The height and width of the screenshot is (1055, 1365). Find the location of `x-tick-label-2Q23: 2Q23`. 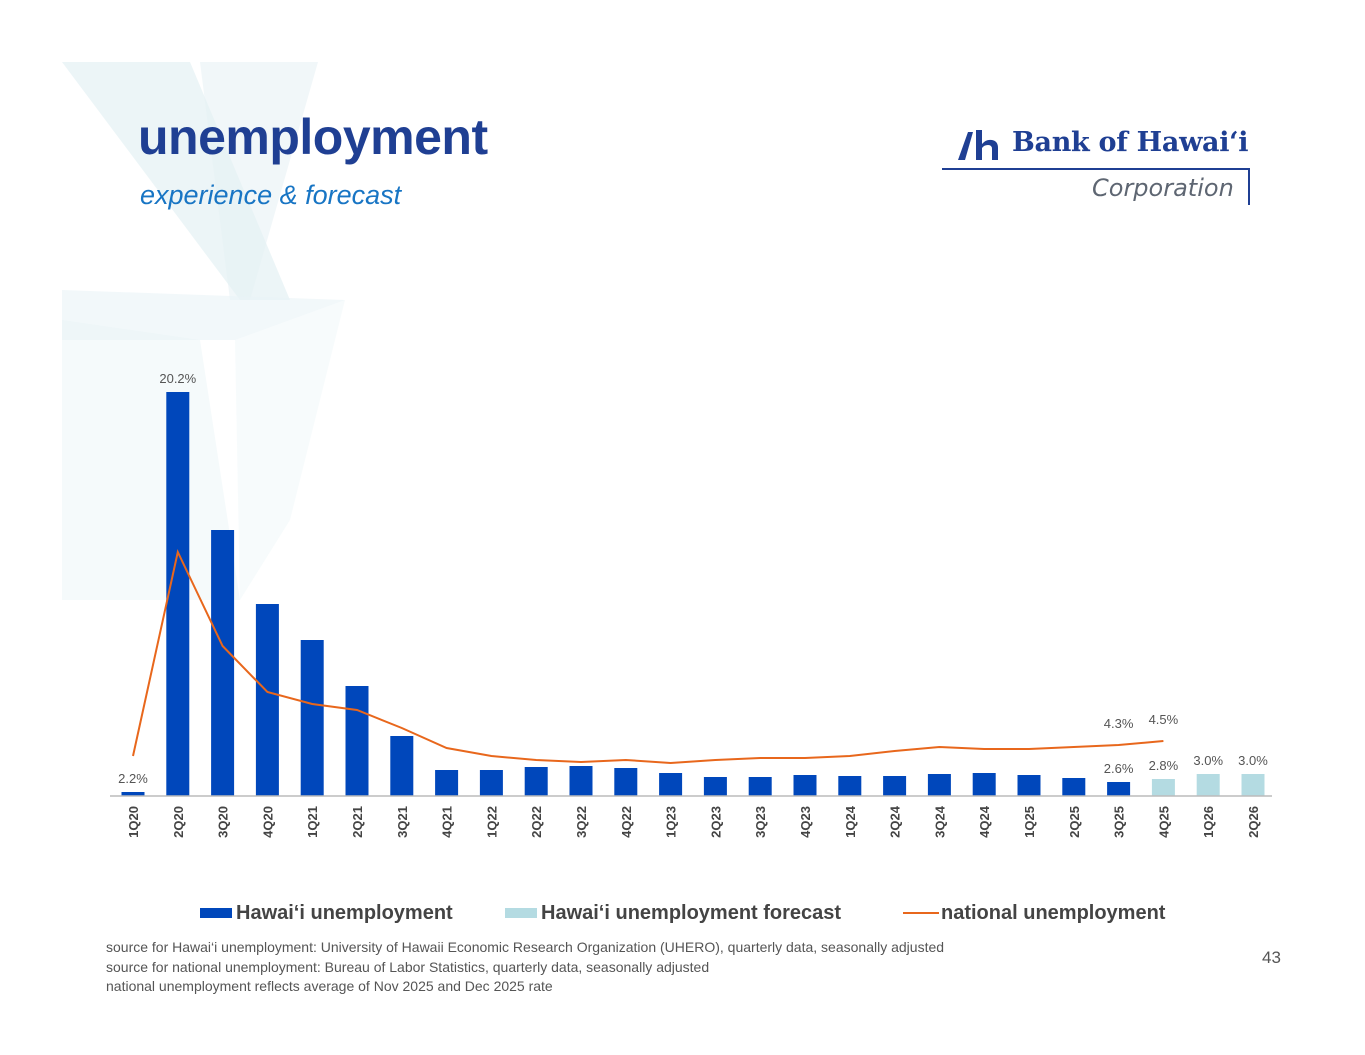

x-tick-label-2Q23: 2Q23 is located at coordinates (715, 822).